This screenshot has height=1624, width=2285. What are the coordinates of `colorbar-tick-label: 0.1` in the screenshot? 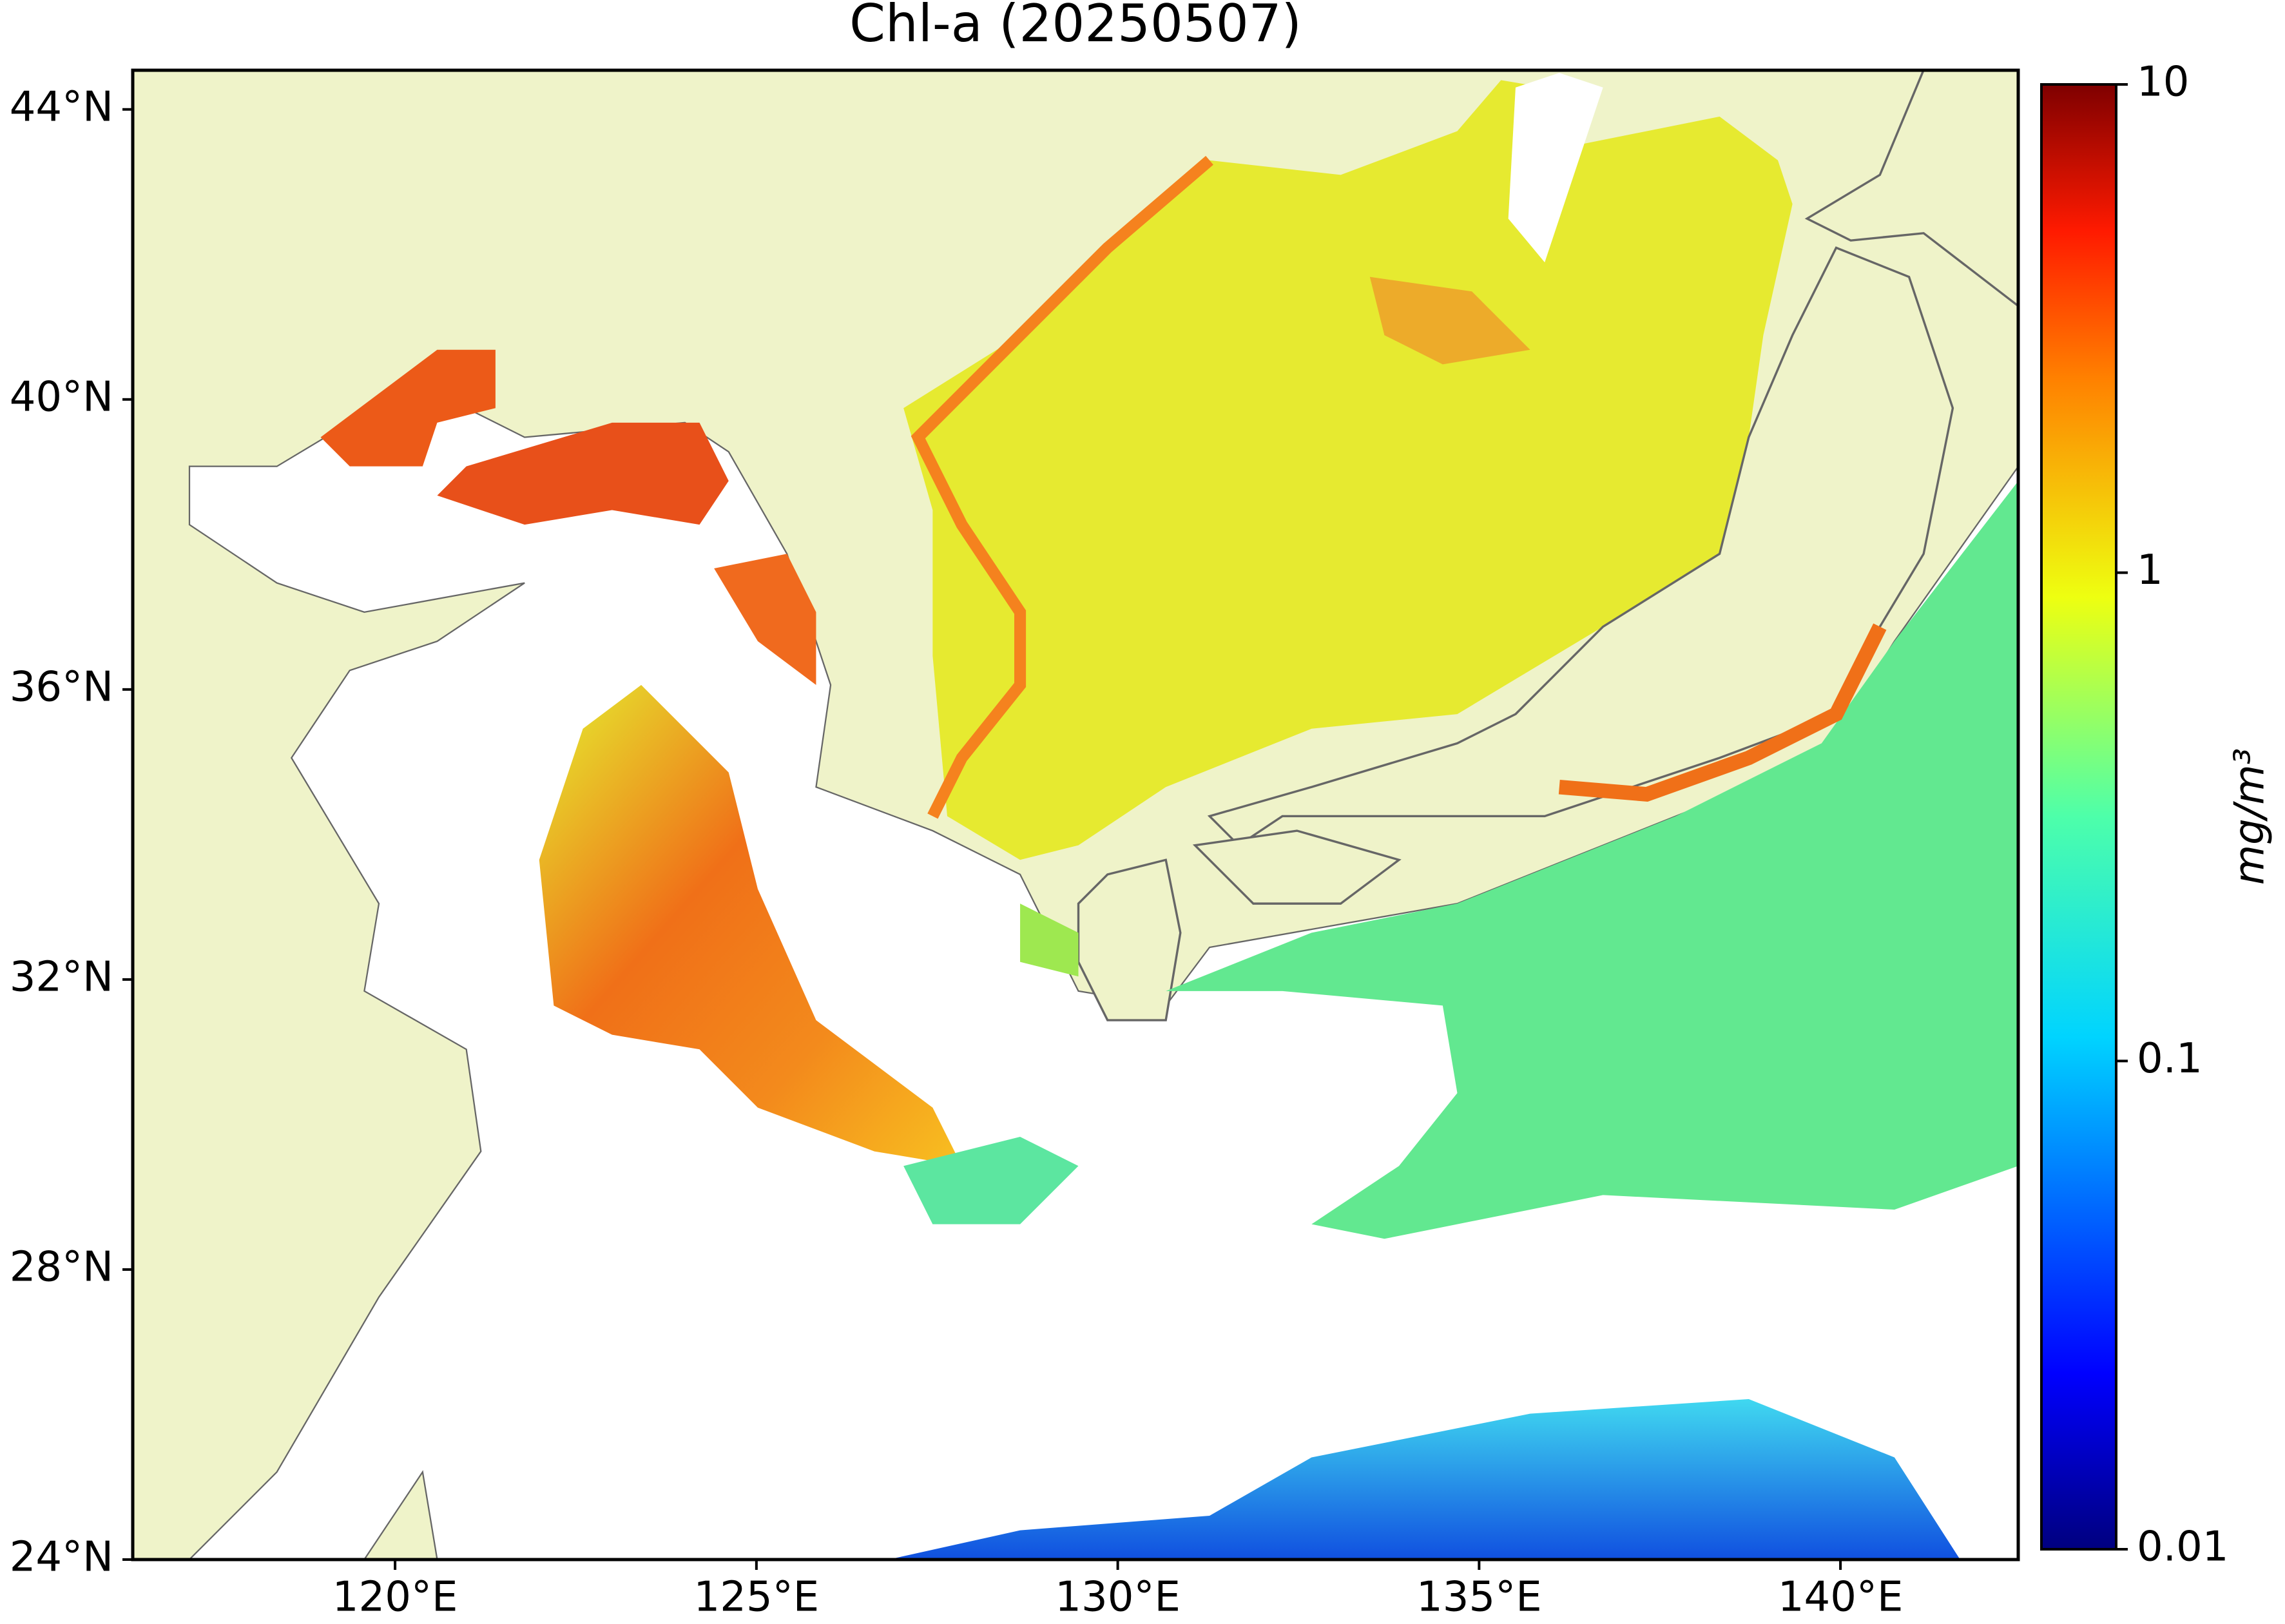 It's located at (2170, 1059).